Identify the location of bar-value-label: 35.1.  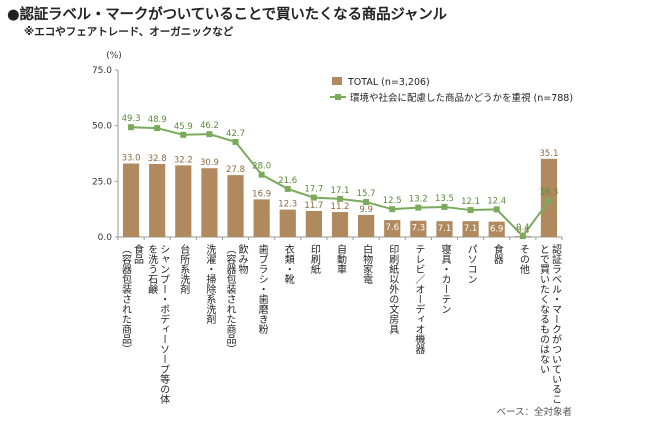
(548, 154).